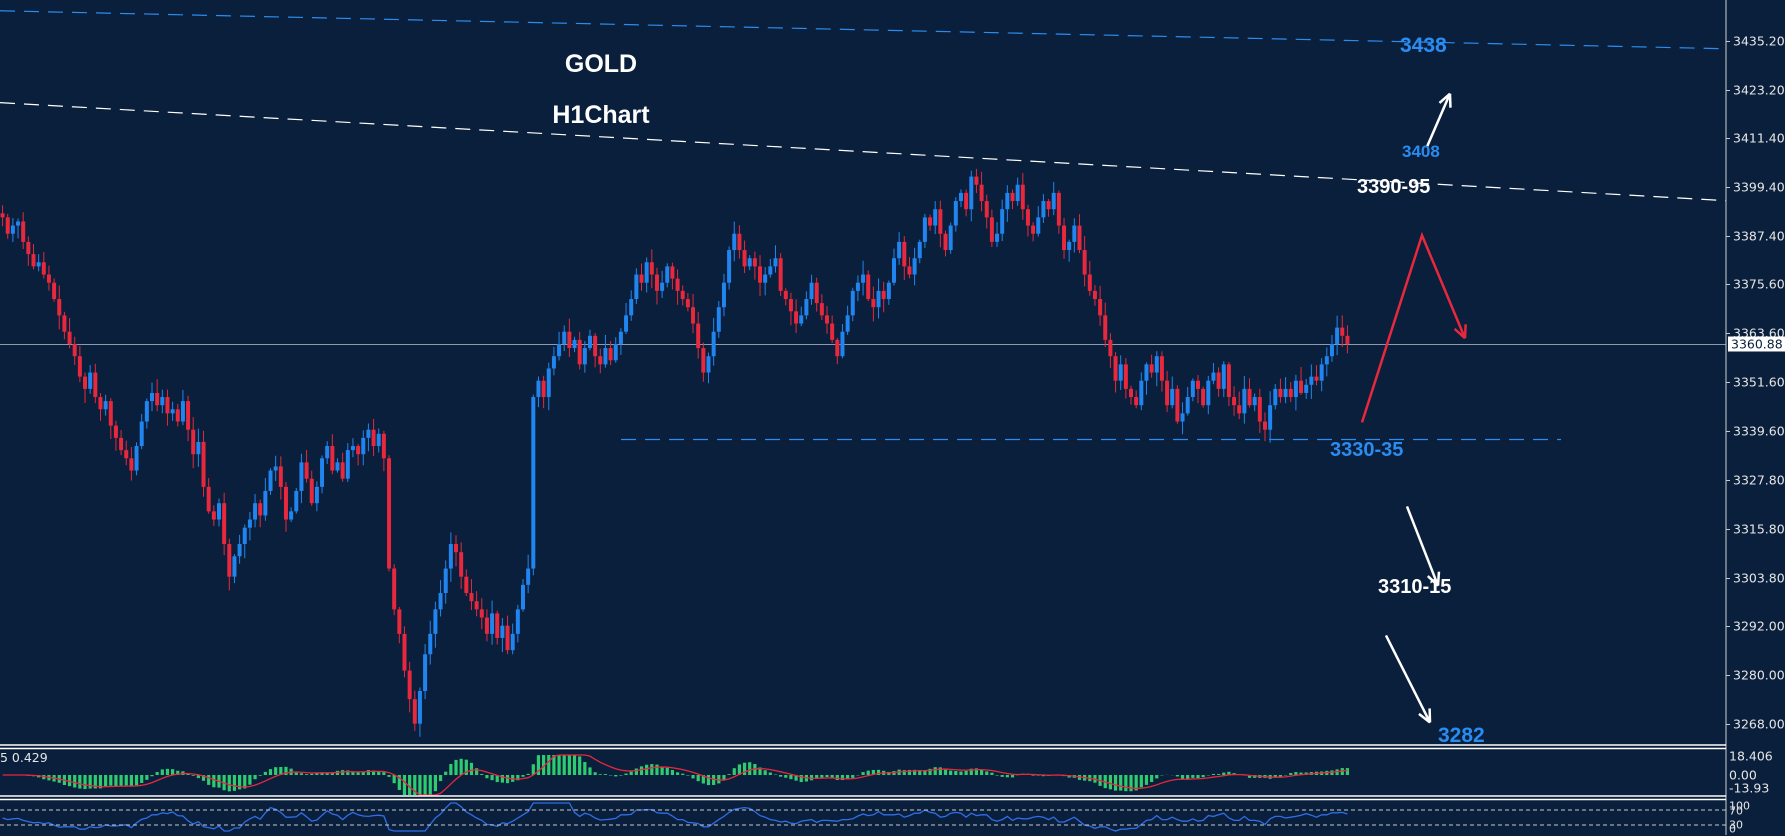 This screenshot has height=836, width=1785. What do you see at coordinates (1366, 450) in the screenshot?
I see `annotation-support: 3330-35` at bounding box center [1366, 450].